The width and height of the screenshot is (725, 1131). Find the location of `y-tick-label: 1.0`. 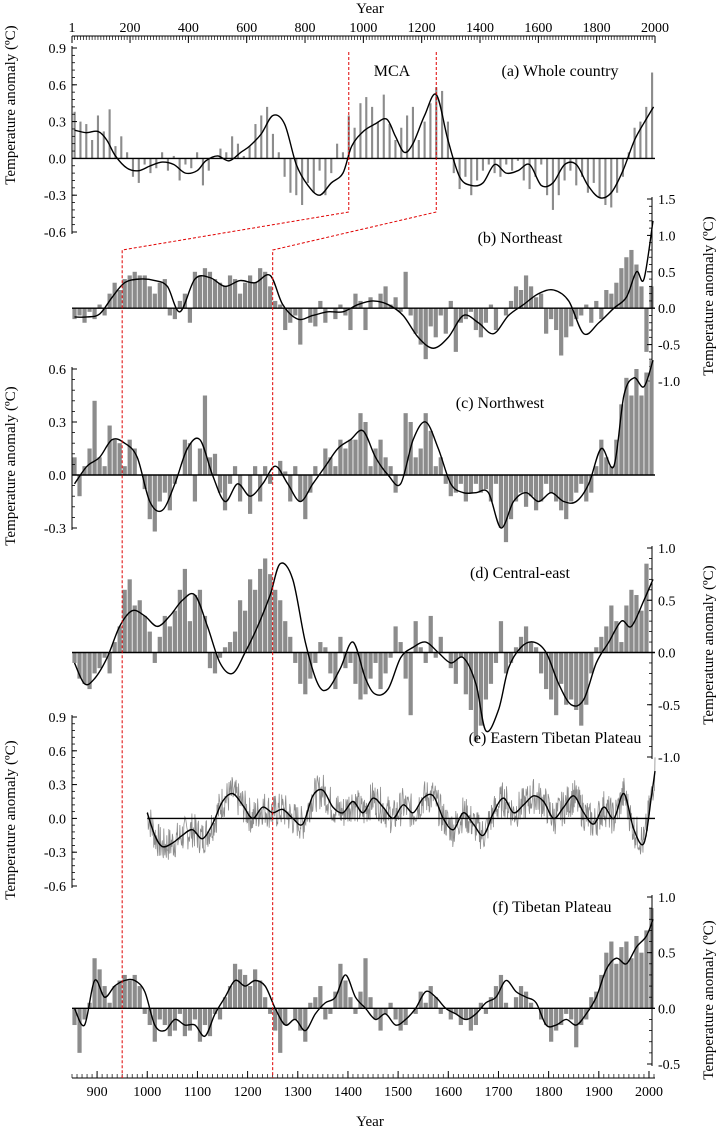

y-tick-label: 1.0 is located at coordinates (667, 898).